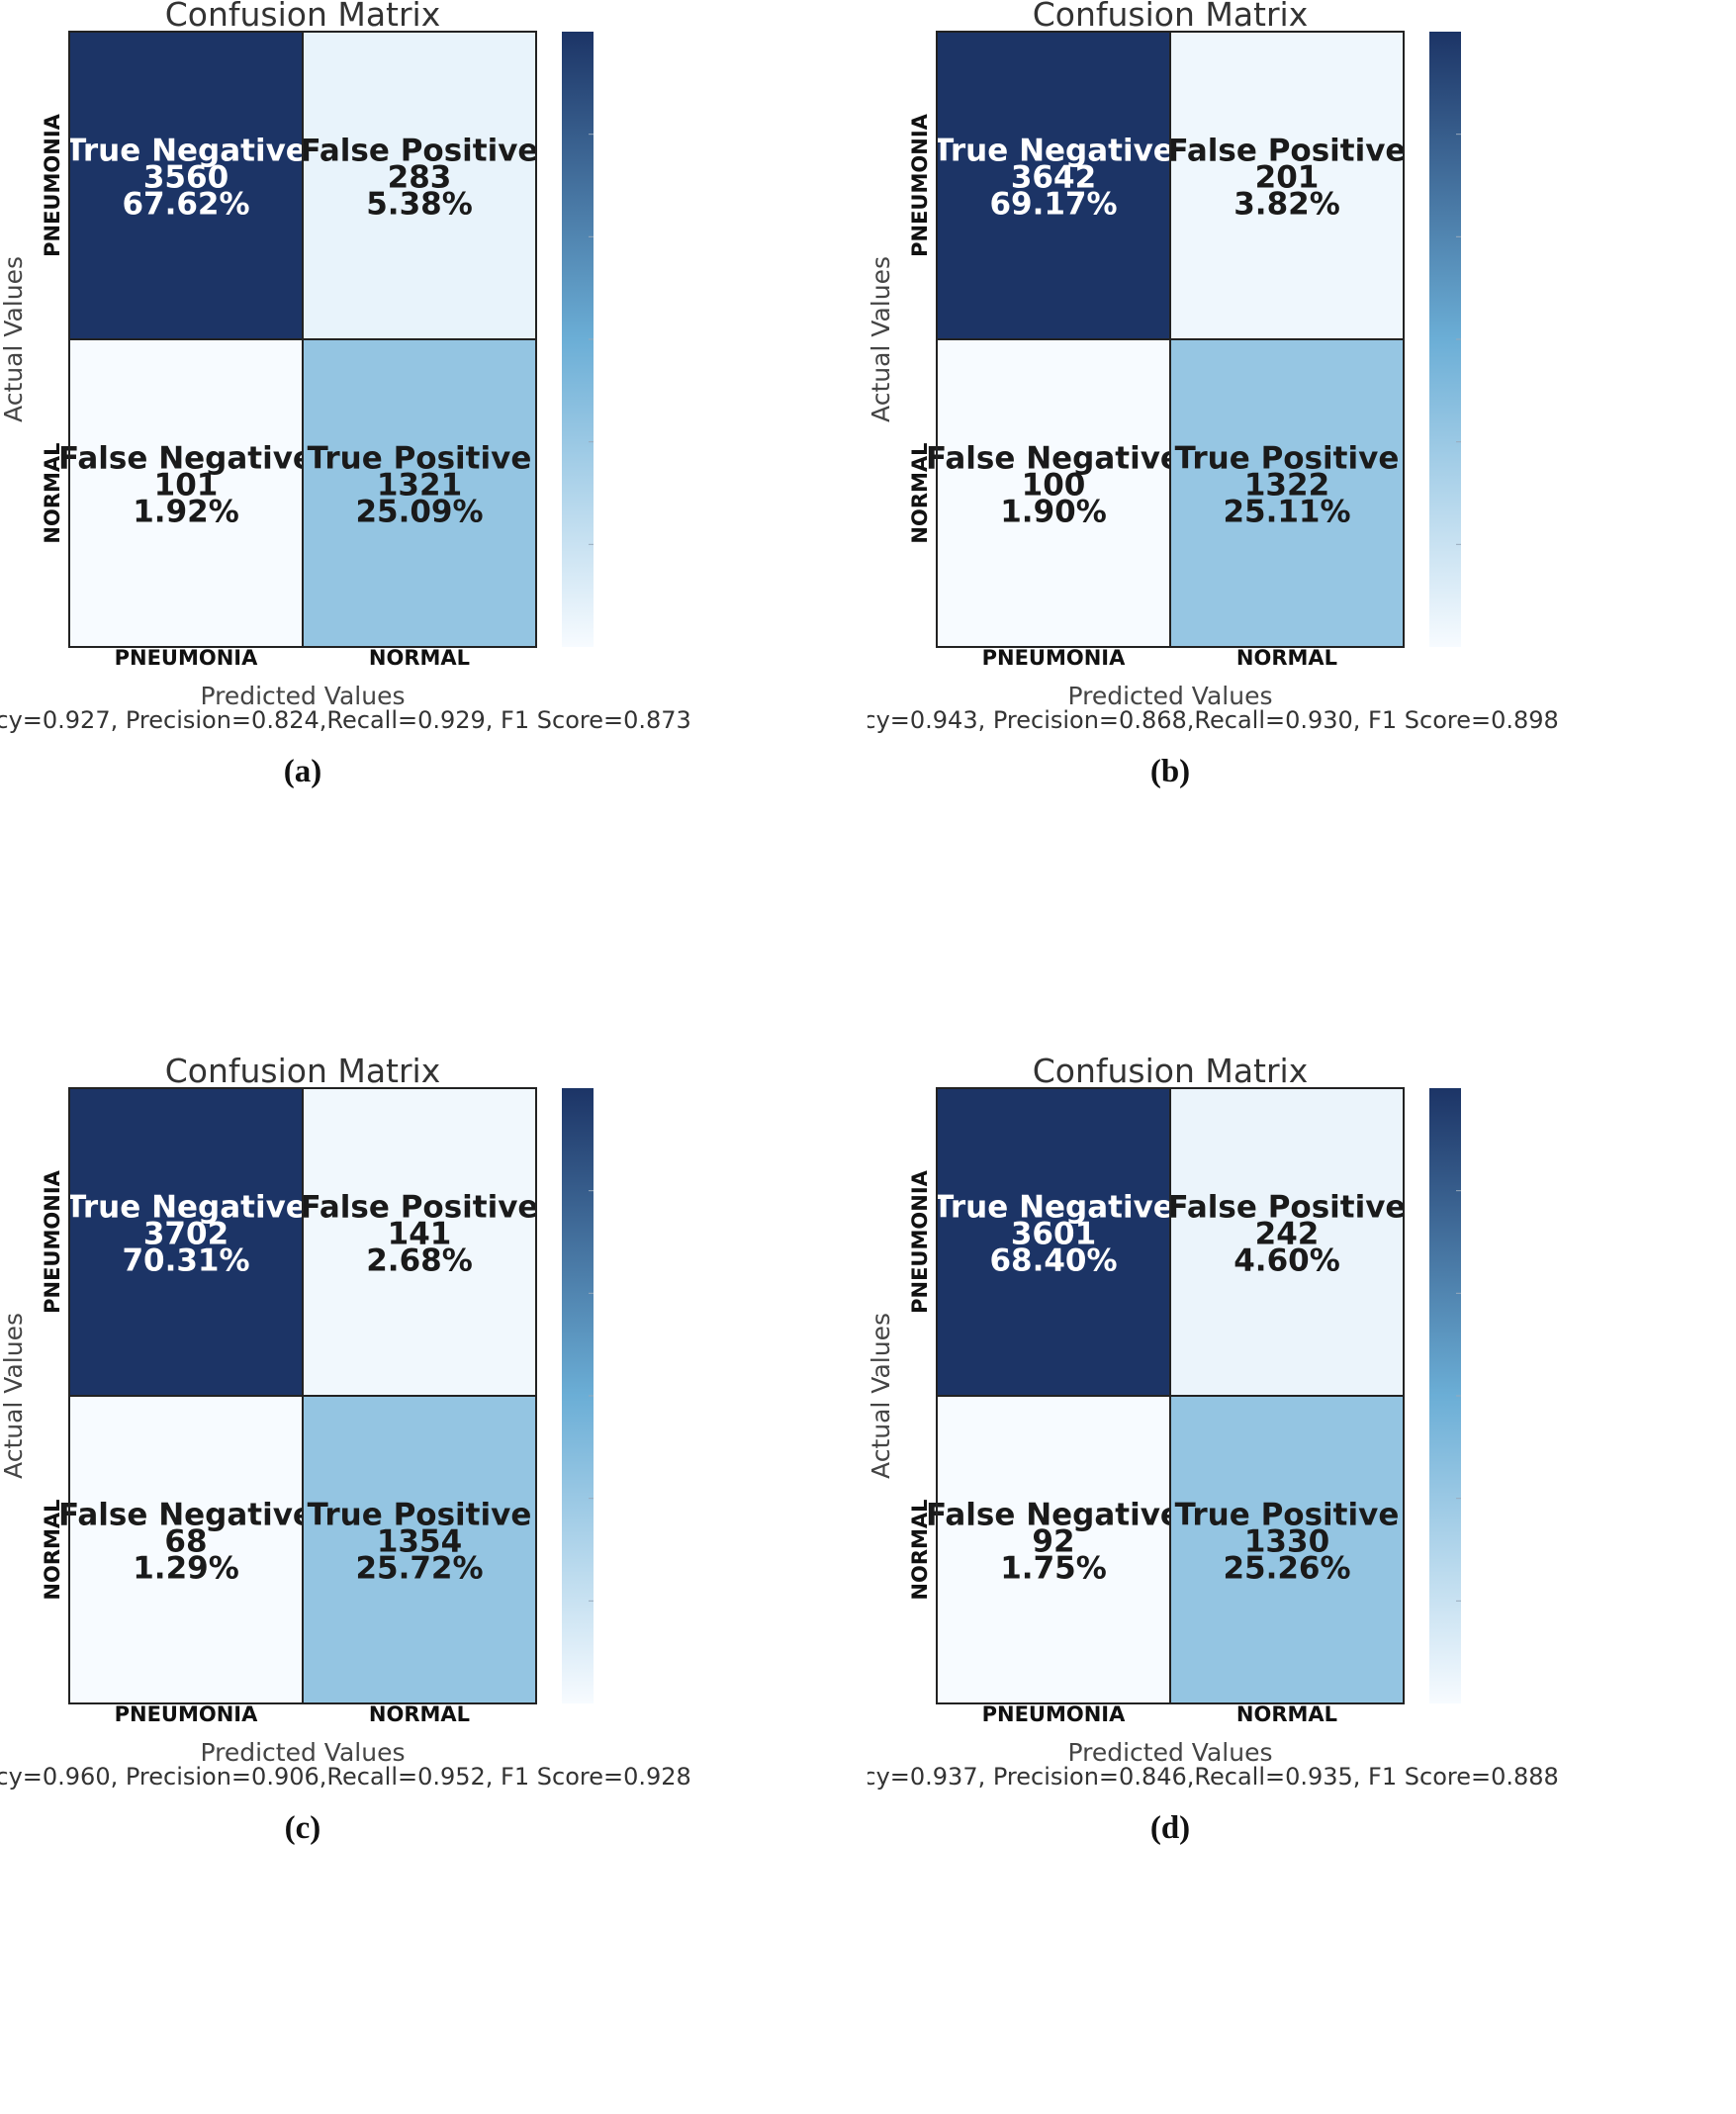 The height and width of the screenshot is (2114, 1736). I want to click on panel-a-cell-0-1-count: 283, so click(420, 178).